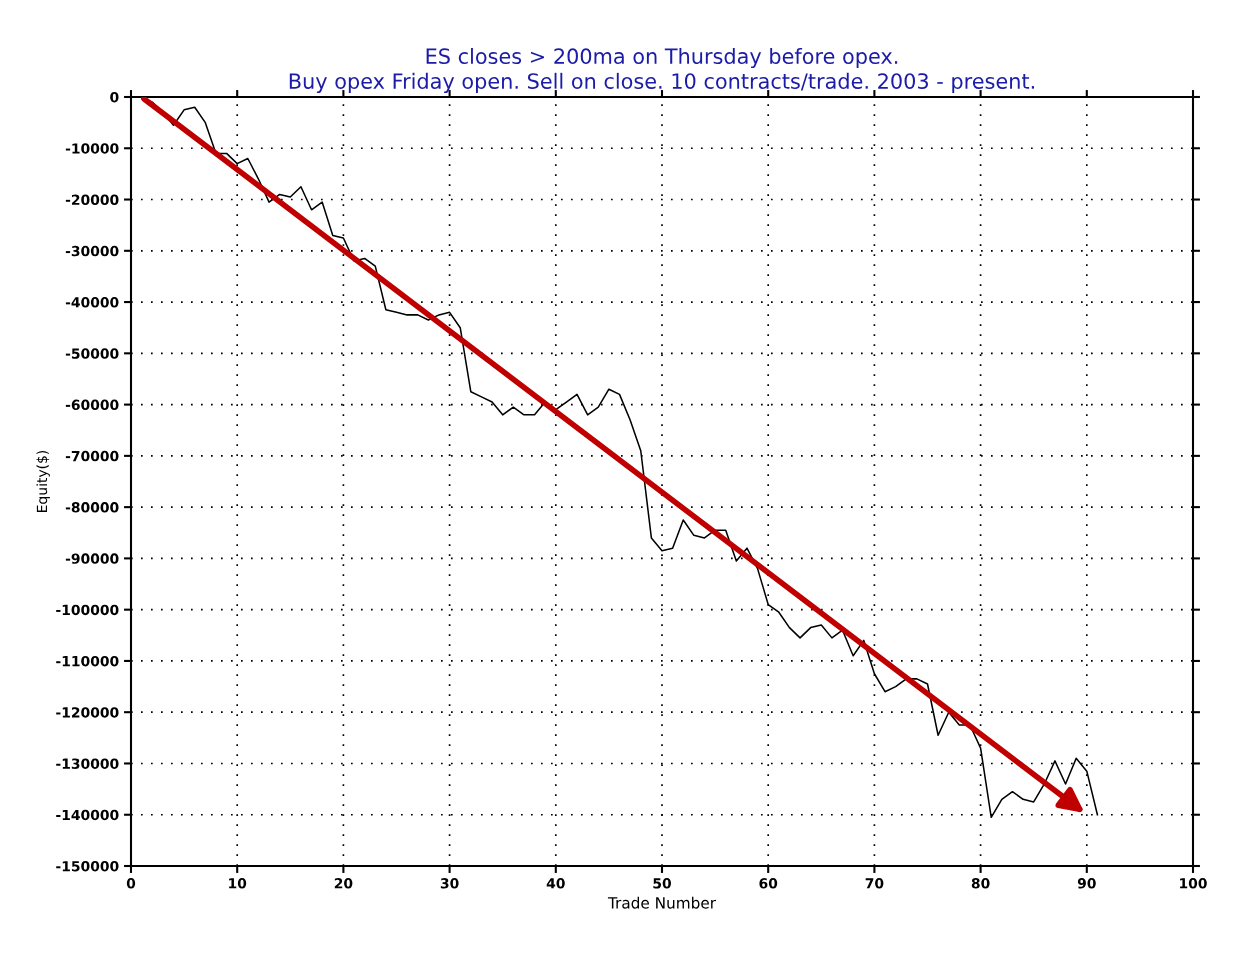  What do you see at coordinates (87, 661) in the screenshot?
I see `y-tick-label: -110000` at bounding box center [87, 661].